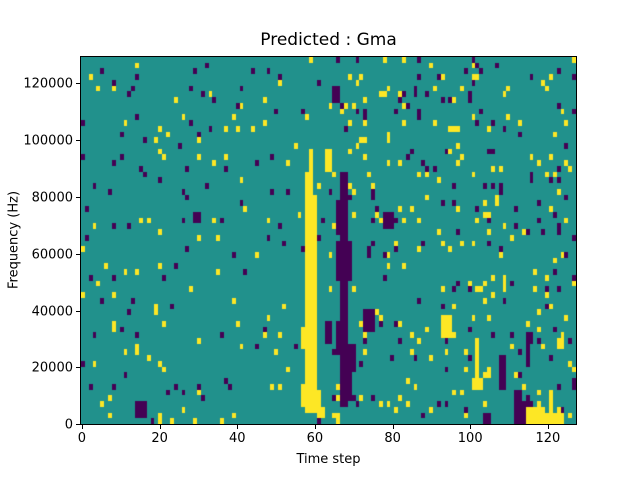  I want to click on x-tick-label: 40, so click(237, 438).